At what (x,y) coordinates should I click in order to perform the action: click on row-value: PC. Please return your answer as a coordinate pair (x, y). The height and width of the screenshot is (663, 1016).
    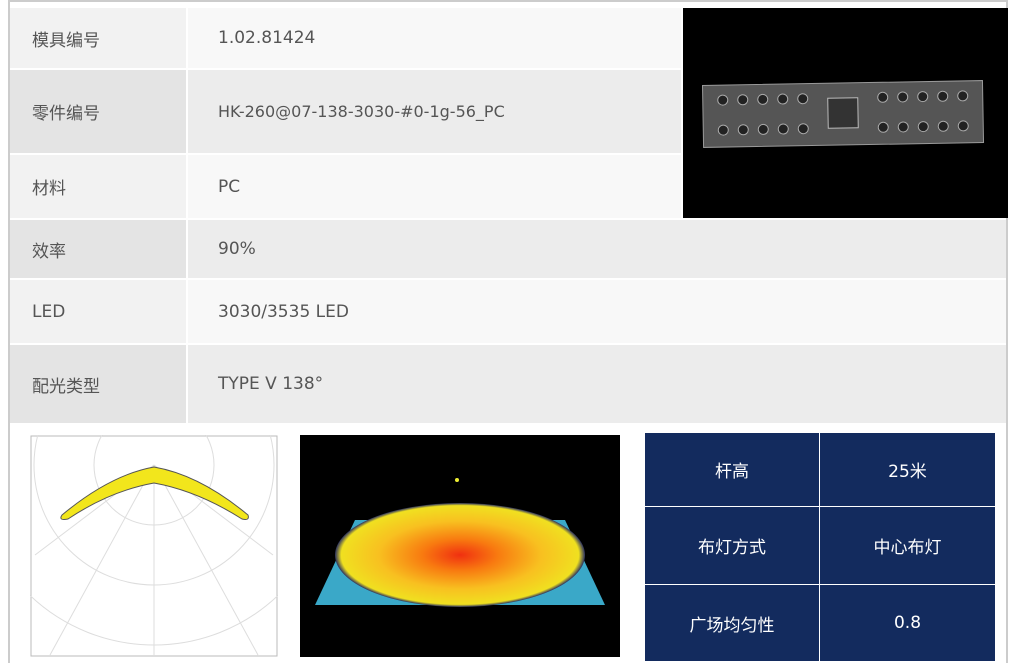
    Looking at the image, I should click on (434, 186).